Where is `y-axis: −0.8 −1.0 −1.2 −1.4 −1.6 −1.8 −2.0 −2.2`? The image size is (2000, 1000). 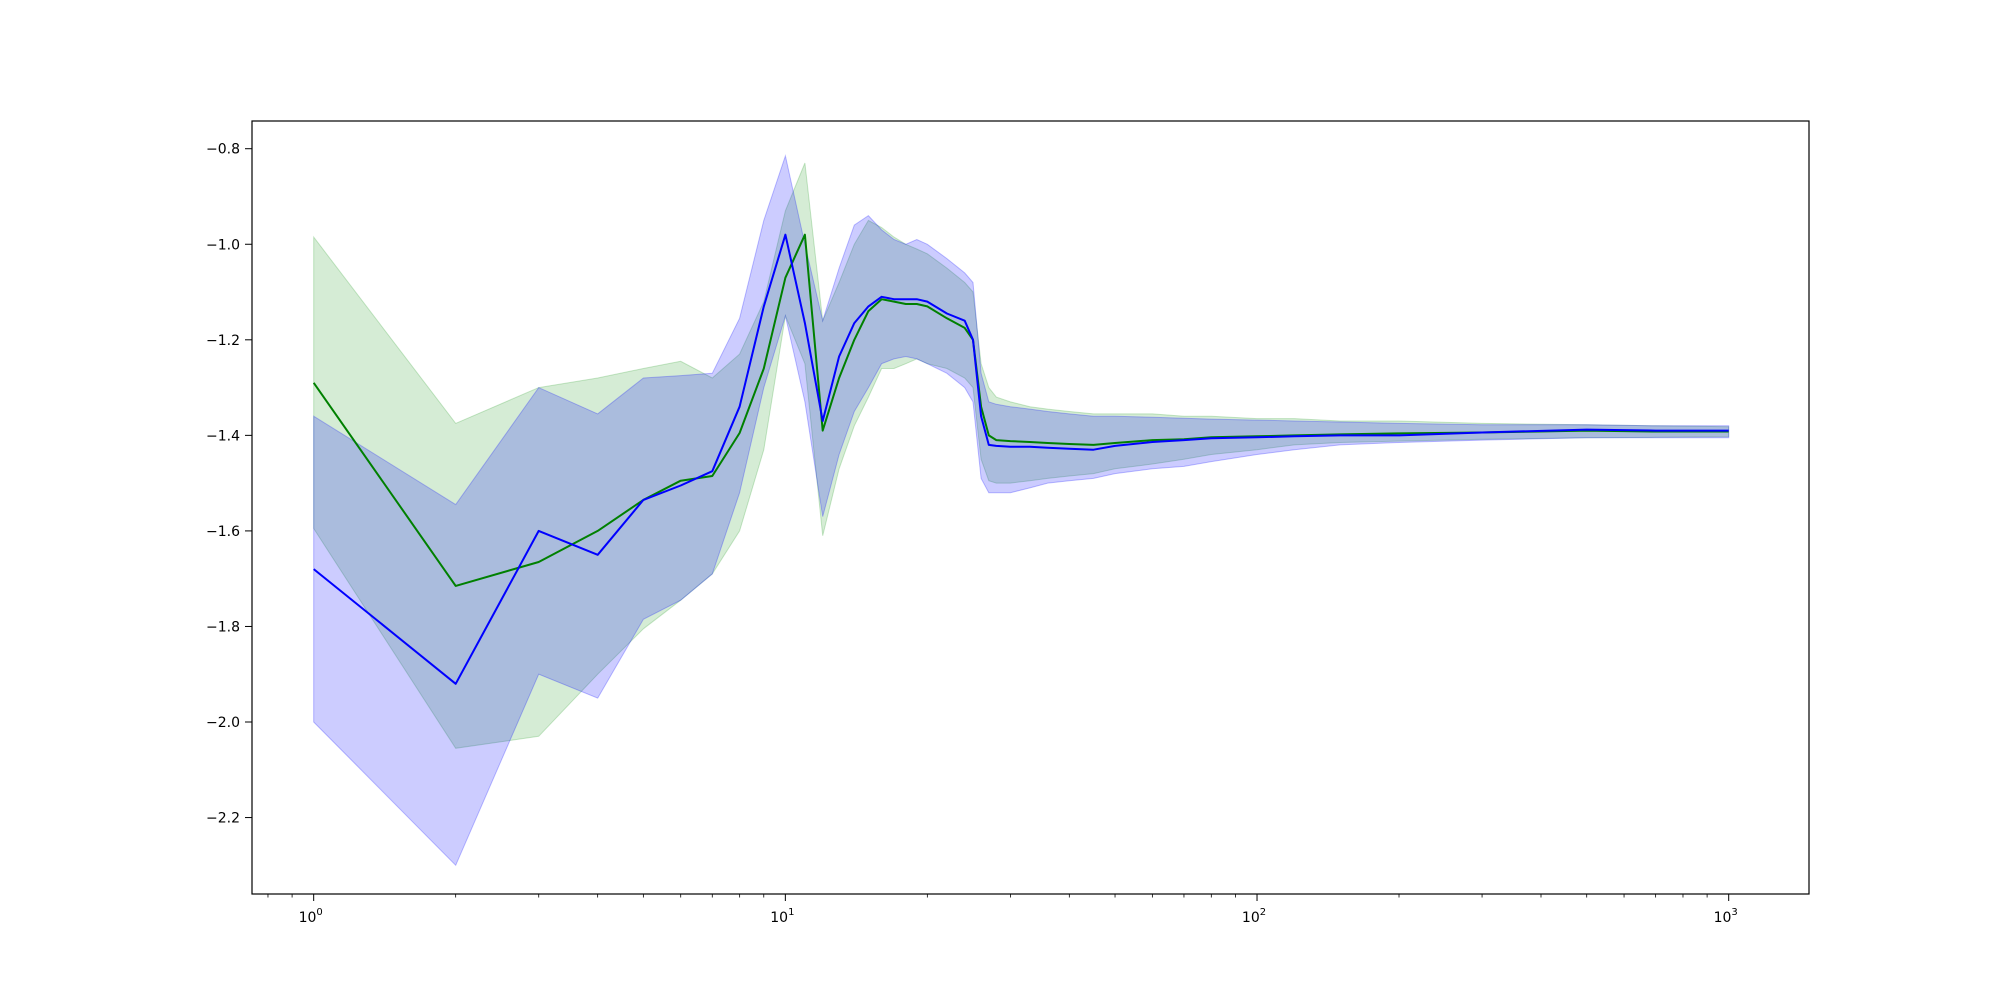 y-axis: −0.8 −1.0 −1.2 −1.4 −1.6 −1.8 −2.0 −2.2 is located at coordinates (229, 484).